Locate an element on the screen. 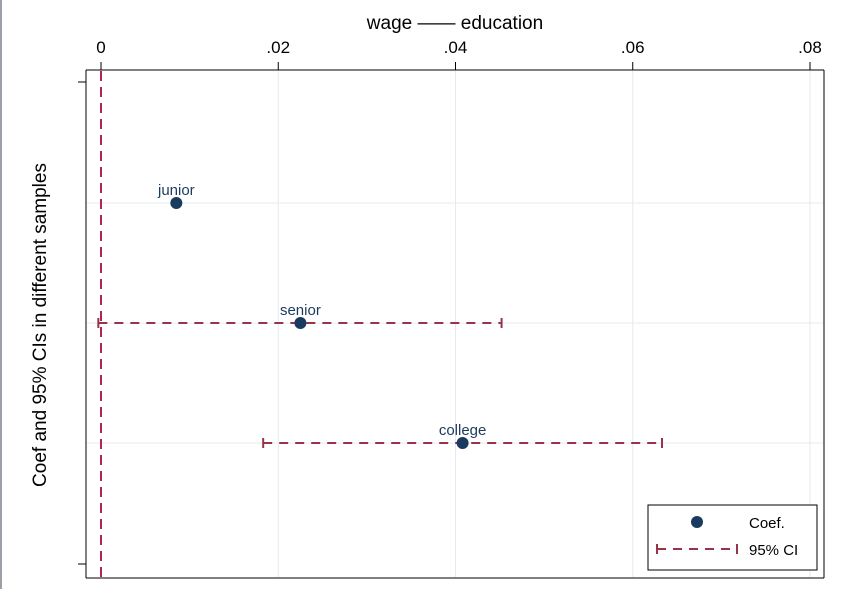  point-label-junior: junior is located at coordinates (176, 190).